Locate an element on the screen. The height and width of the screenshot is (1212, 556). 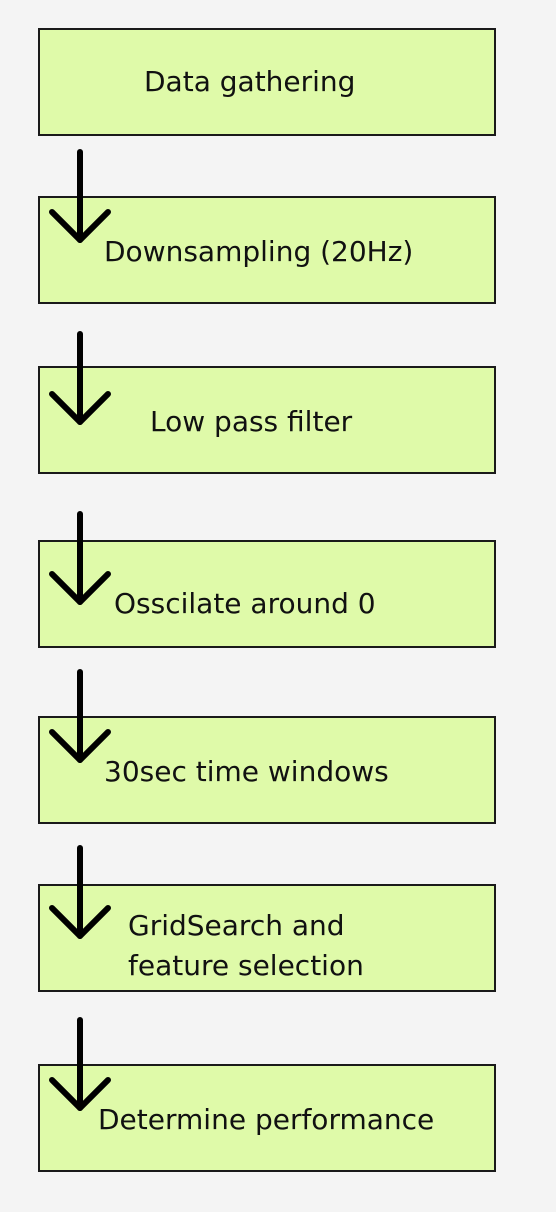
step-box-downsampling: Downsampling (20Hz) is located at coordinates (267, 250).